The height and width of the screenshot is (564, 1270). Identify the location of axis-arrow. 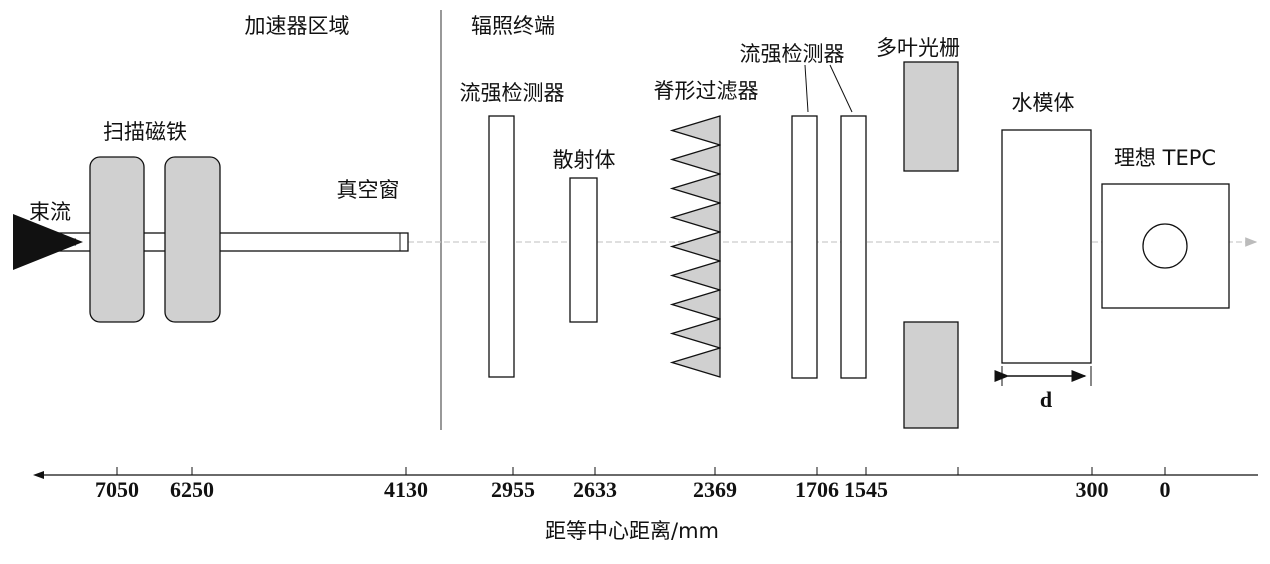
(38, 475).